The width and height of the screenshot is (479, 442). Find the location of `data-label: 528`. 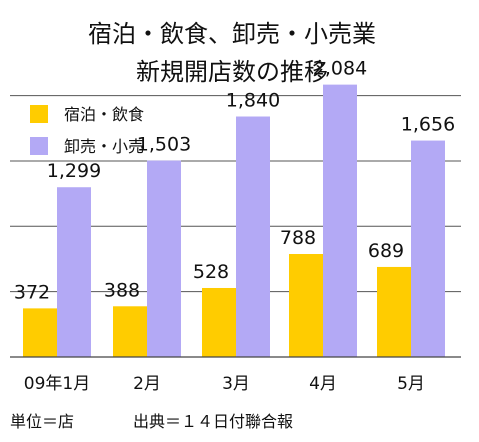

data-label: 528 is located at coordinates (211, 272).